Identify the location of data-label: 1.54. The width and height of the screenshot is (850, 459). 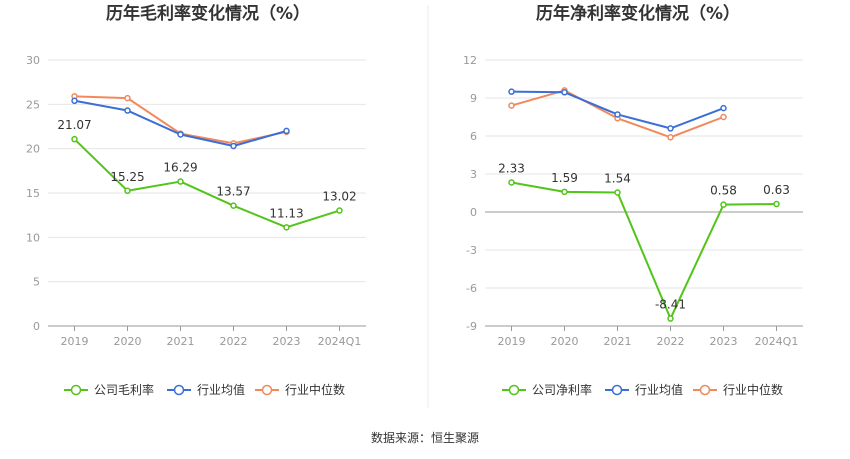
(617, 178).